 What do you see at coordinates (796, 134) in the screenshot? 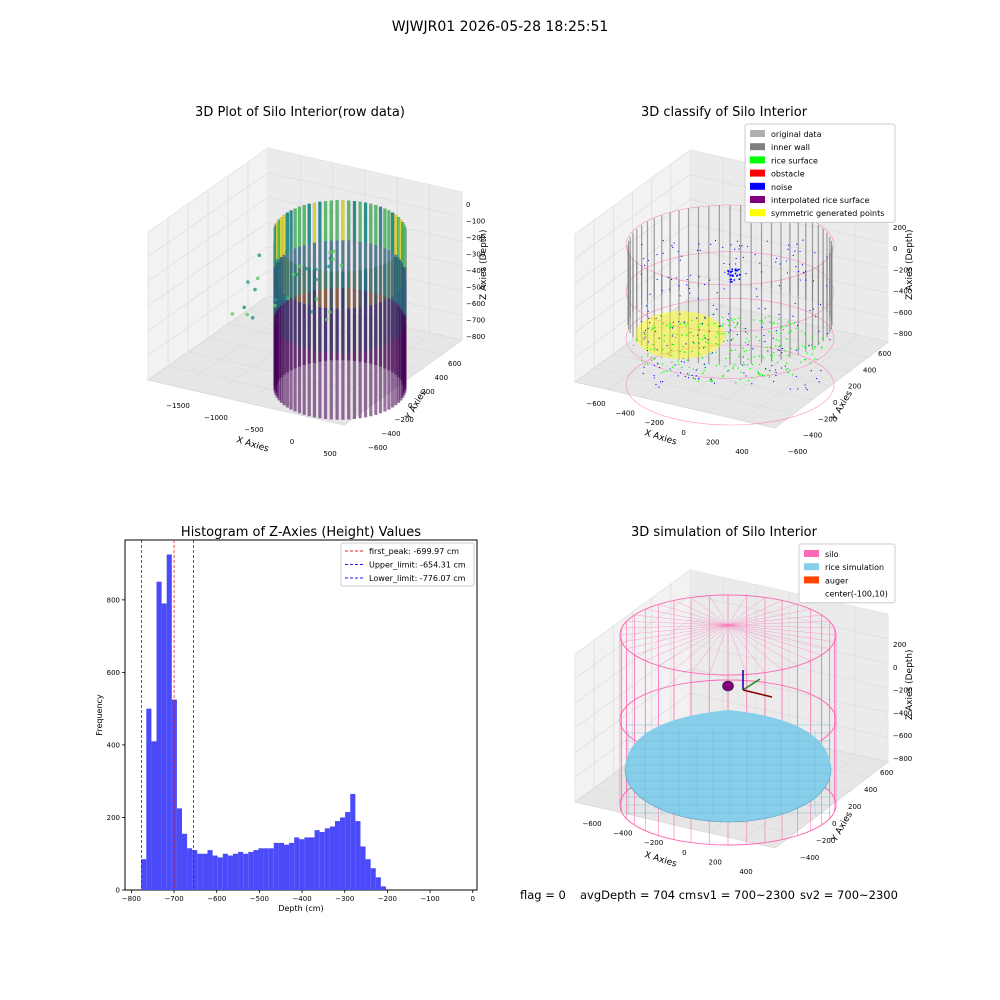
I see `classify-legend-label: original data` at bounding box center [796, 134].